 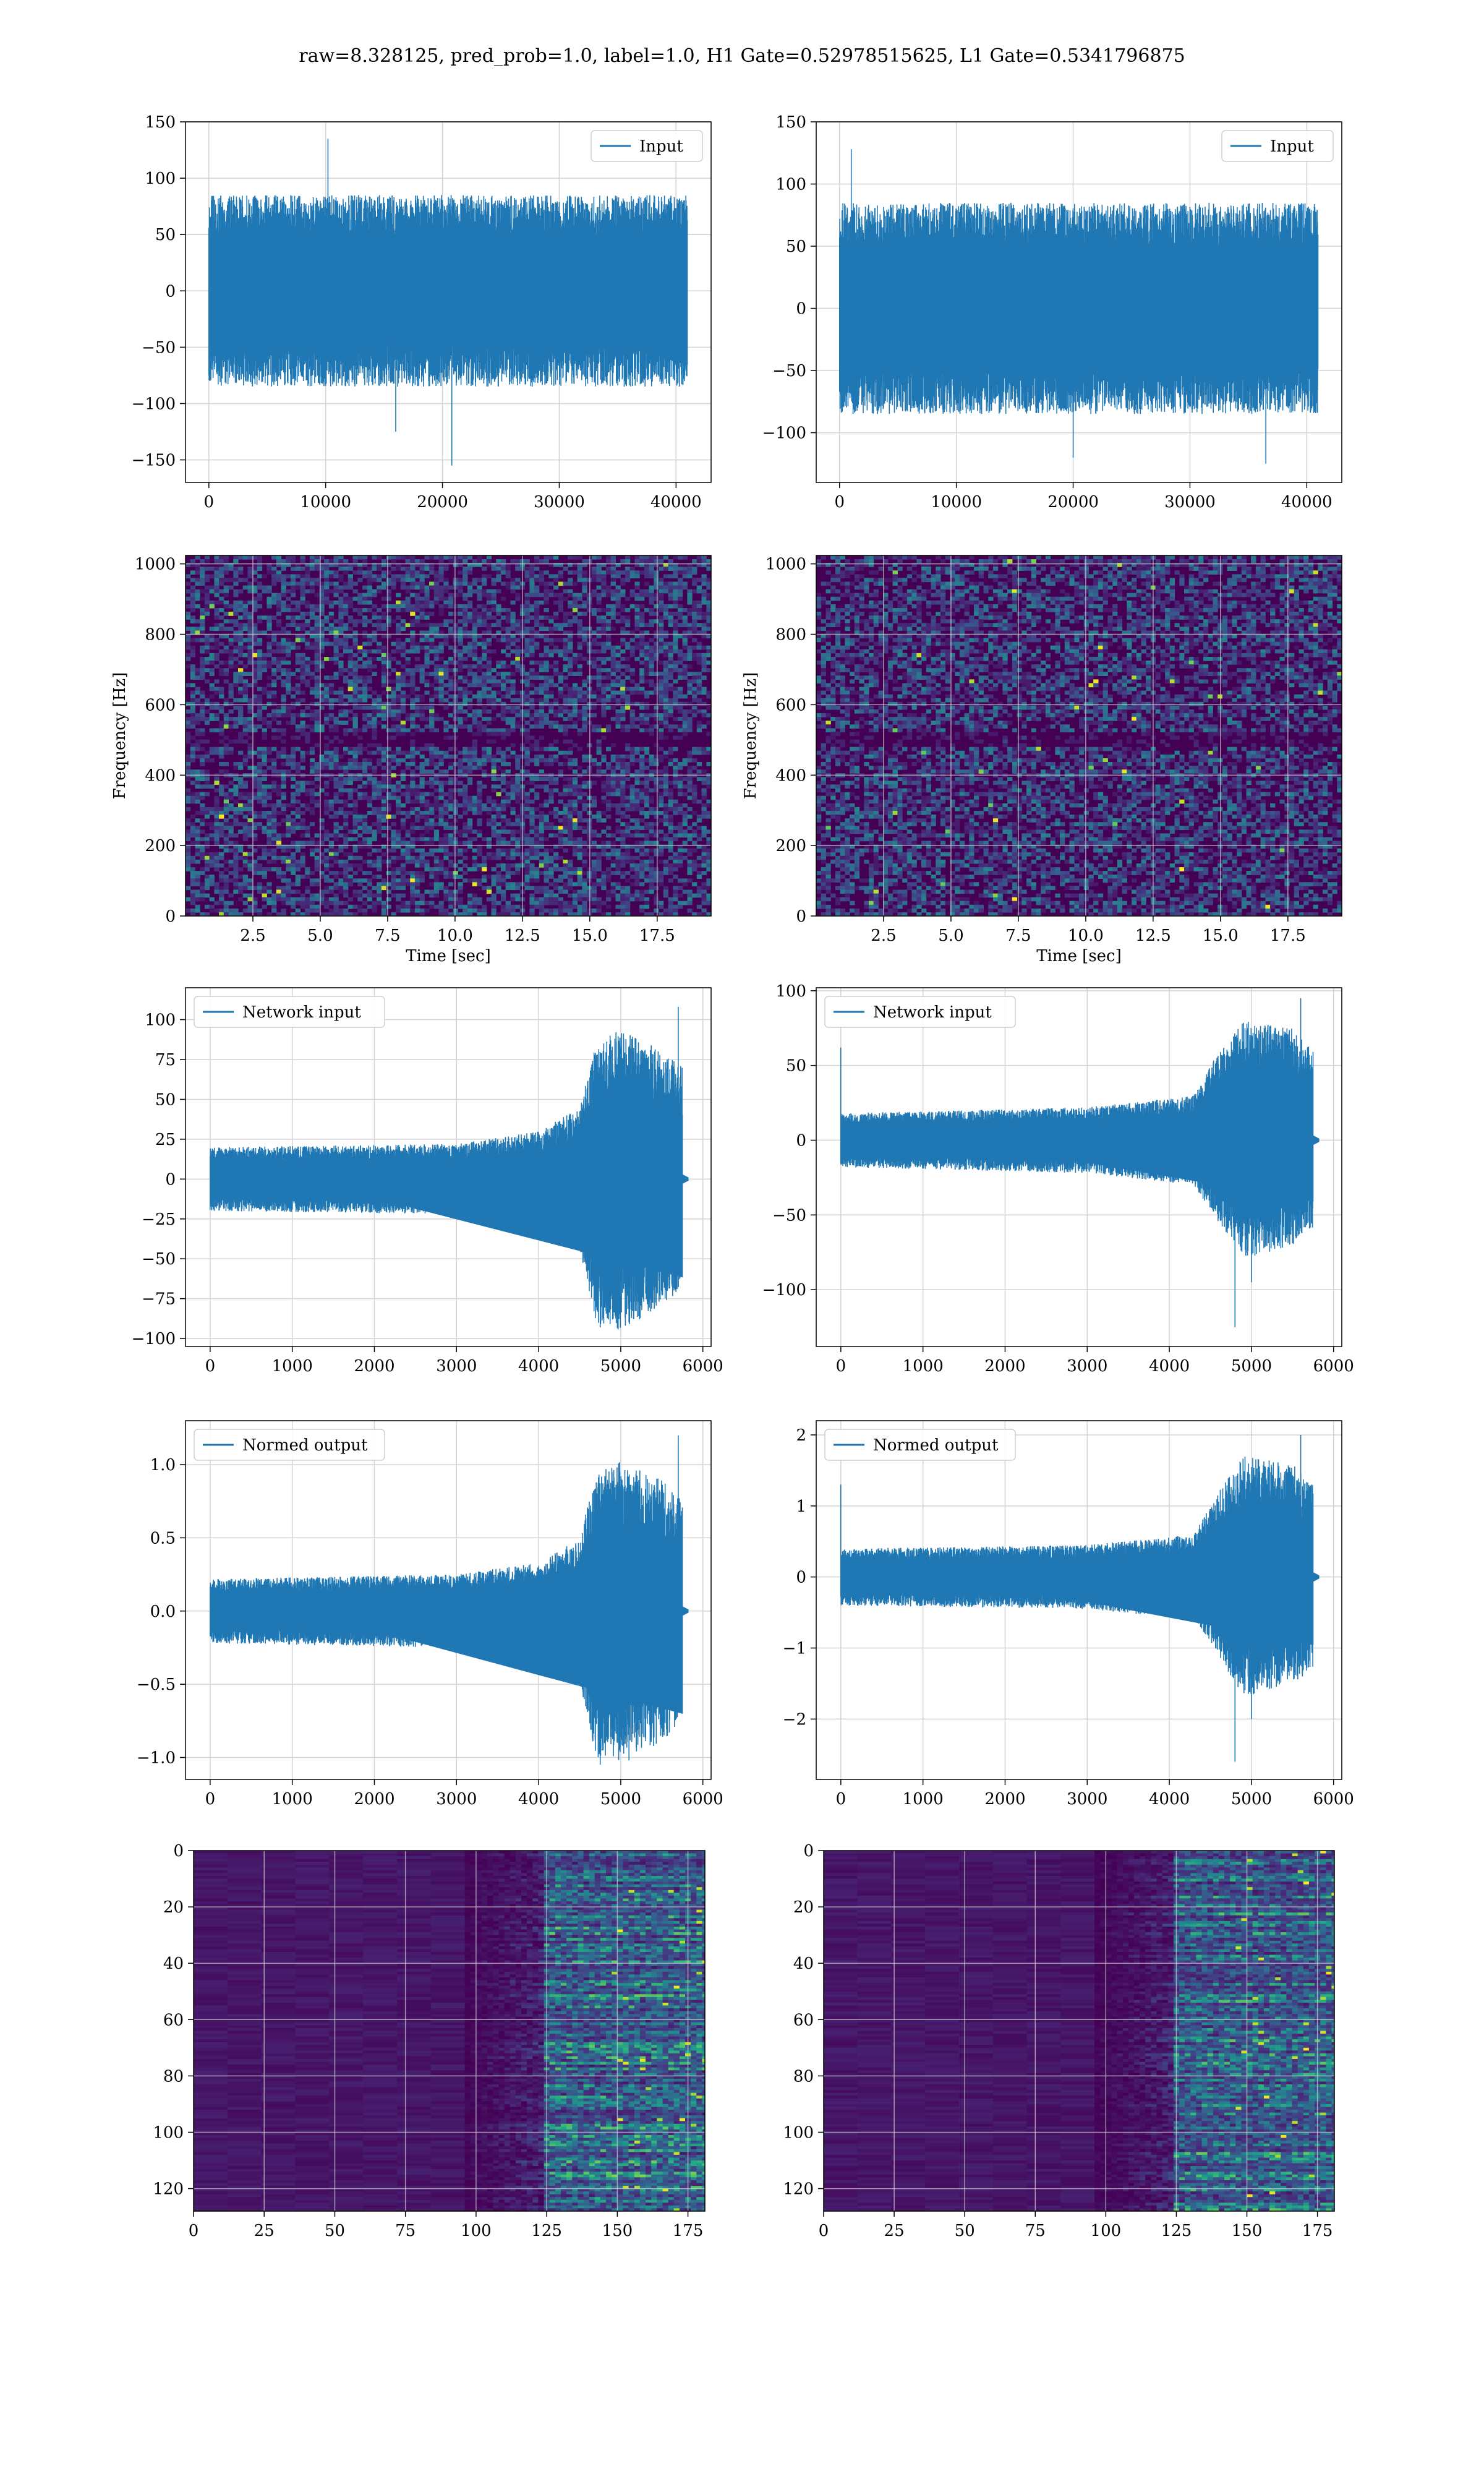 What do you see at coordinates (165, 1140) in the screenshot?
I see `y-tick-label: 25` at bounding box center [165, 1140].